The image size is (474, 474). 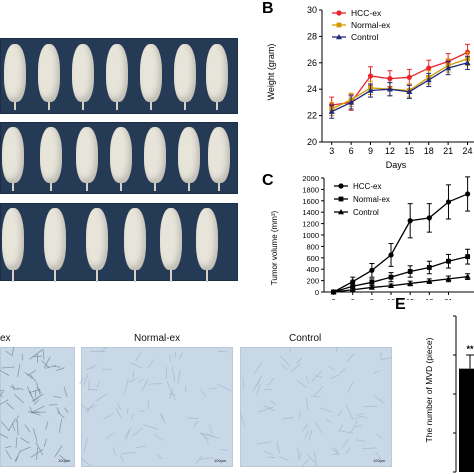 I want to click on micrograph-normal, so click(x=157, y=407).